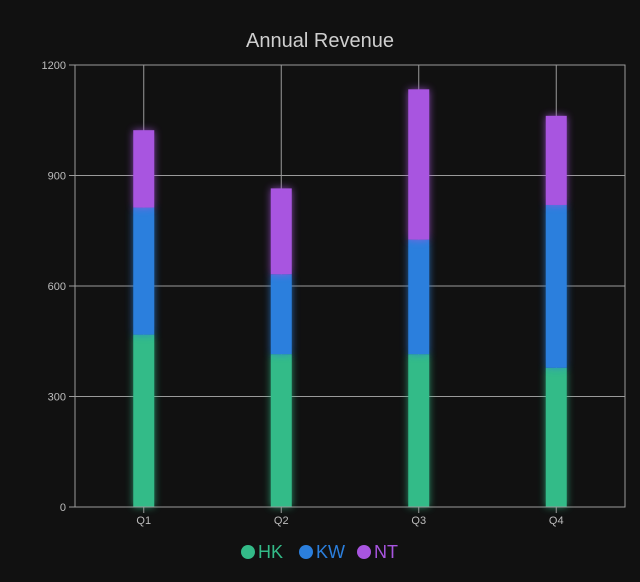 The image size is (640, 582). Describe the element at coordinates (248, 552) in the screenshot. I see `legend-swatch-hk` at that location.